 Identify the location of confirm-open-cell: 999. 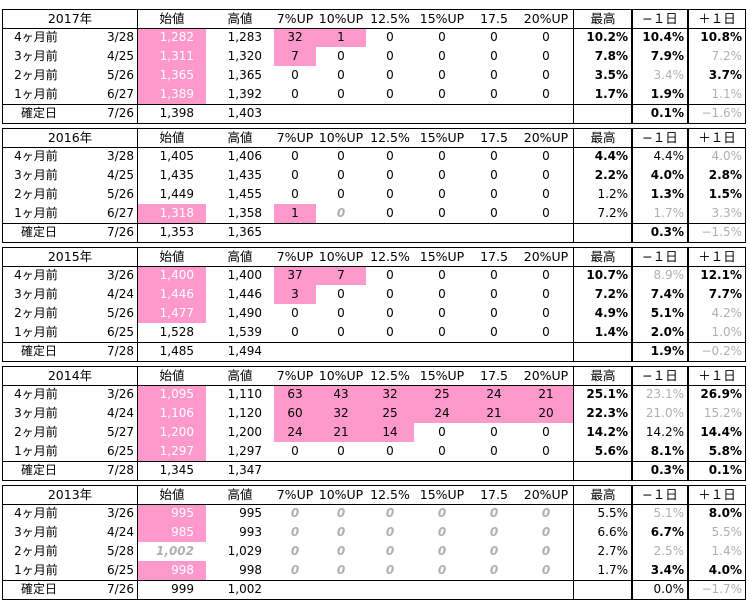
(182, 589).